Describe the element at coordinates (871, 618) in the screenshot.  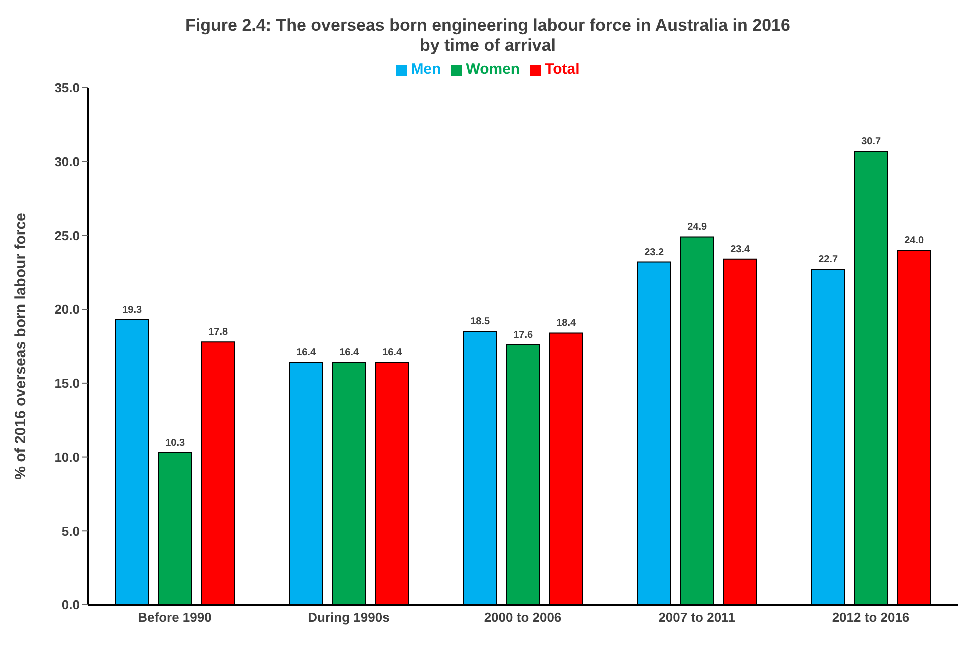
I see `x-tick-label: 2012 to 2016` at that location.